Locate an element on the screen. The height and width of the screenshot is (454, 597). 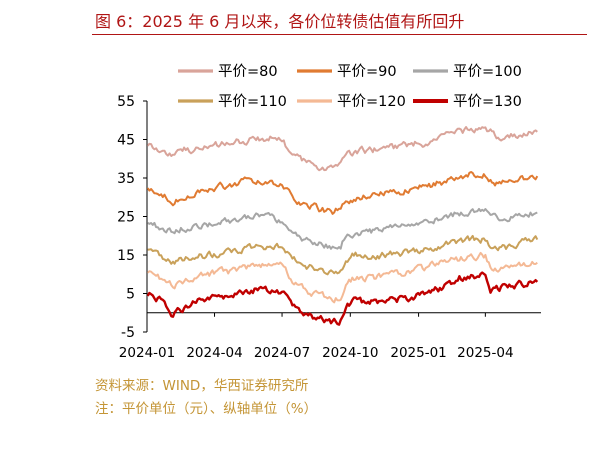
y-tick-label: 25 is located at coordinates (126, 218).